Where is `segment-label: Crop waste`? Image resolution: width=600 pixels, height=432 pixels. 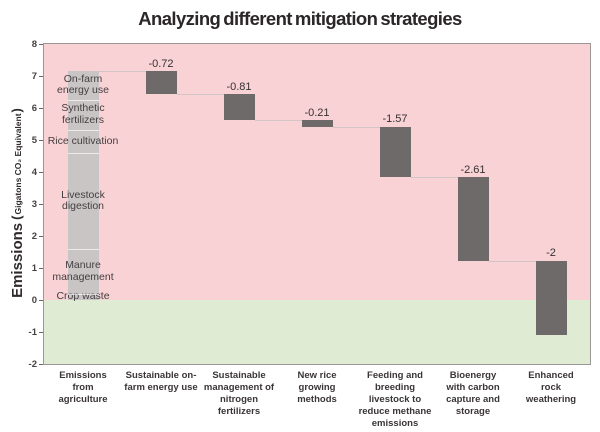
segment-label: Crop waste is located at coordinates (83, 296).